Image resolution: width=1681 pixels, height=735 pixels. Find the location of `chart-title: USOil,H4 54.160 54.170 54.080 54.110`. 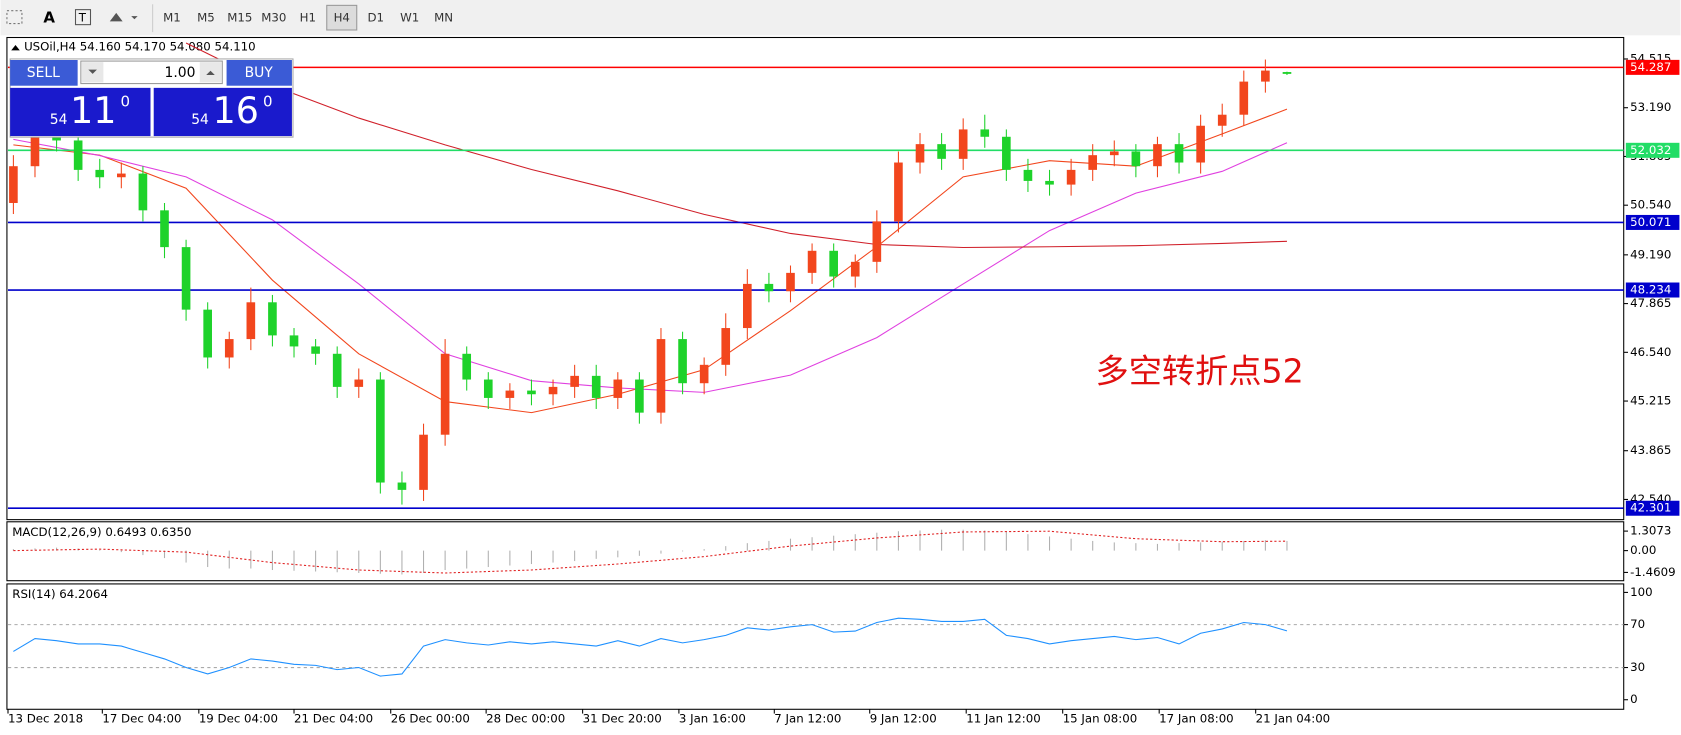

chart-title: USOil,H4 54.160 54.170 54.080 54.110 is located at coordinates (140, 47).